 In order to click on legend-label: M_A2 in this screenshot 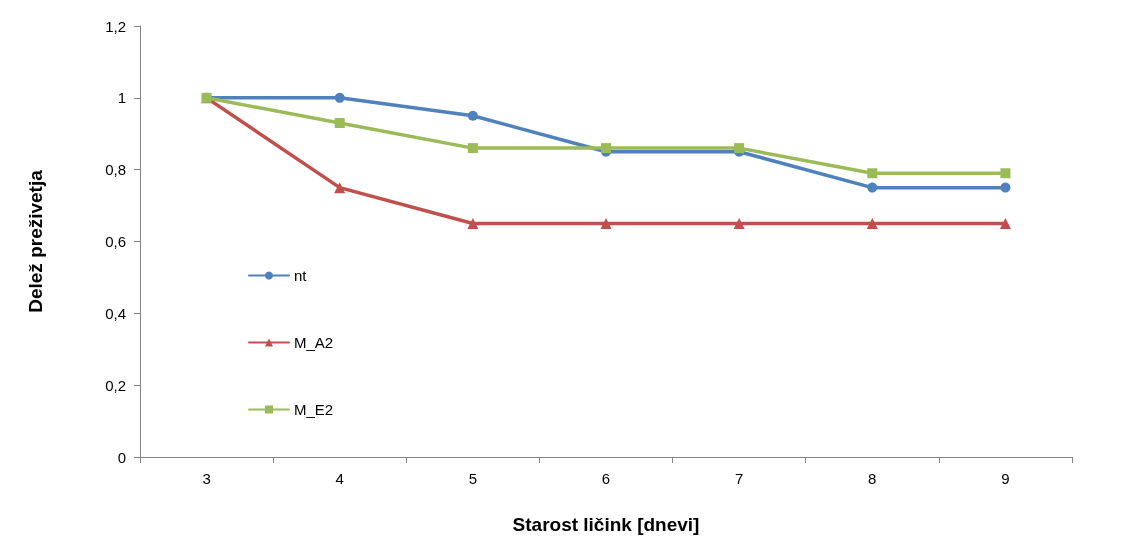, I will do `click(314, 342)`.